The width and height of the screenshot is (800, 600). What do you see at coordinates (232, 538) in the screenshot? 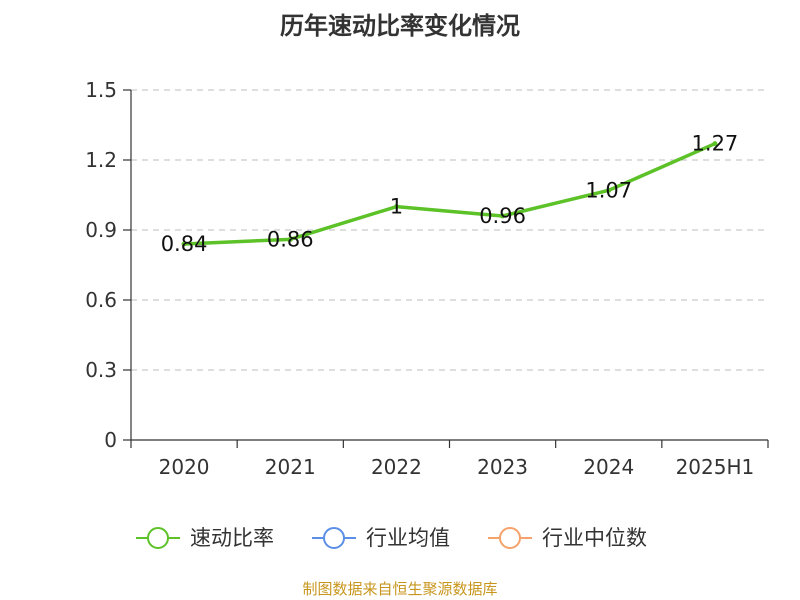
I see `legend-label: 速动比率` at bounding box center [232, 538].